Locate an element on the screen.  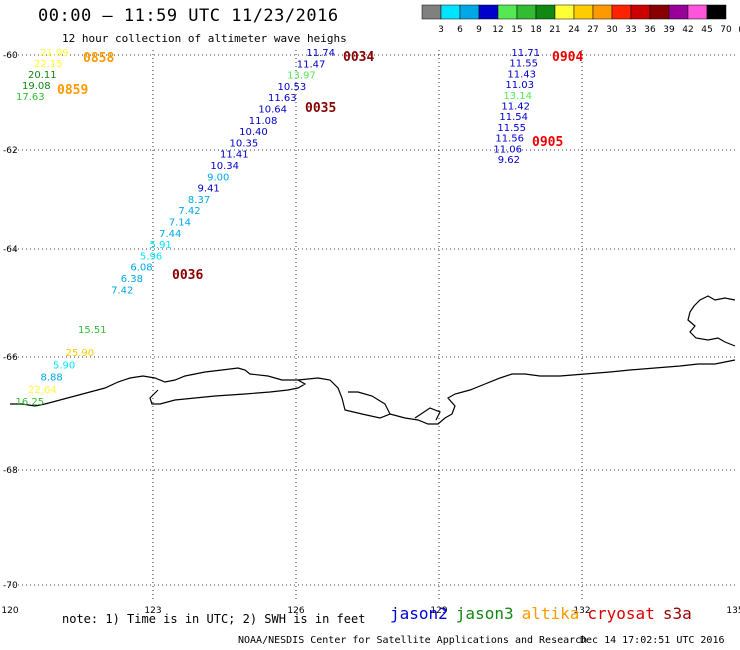
coastline-east is located at coordinates (711, 321).